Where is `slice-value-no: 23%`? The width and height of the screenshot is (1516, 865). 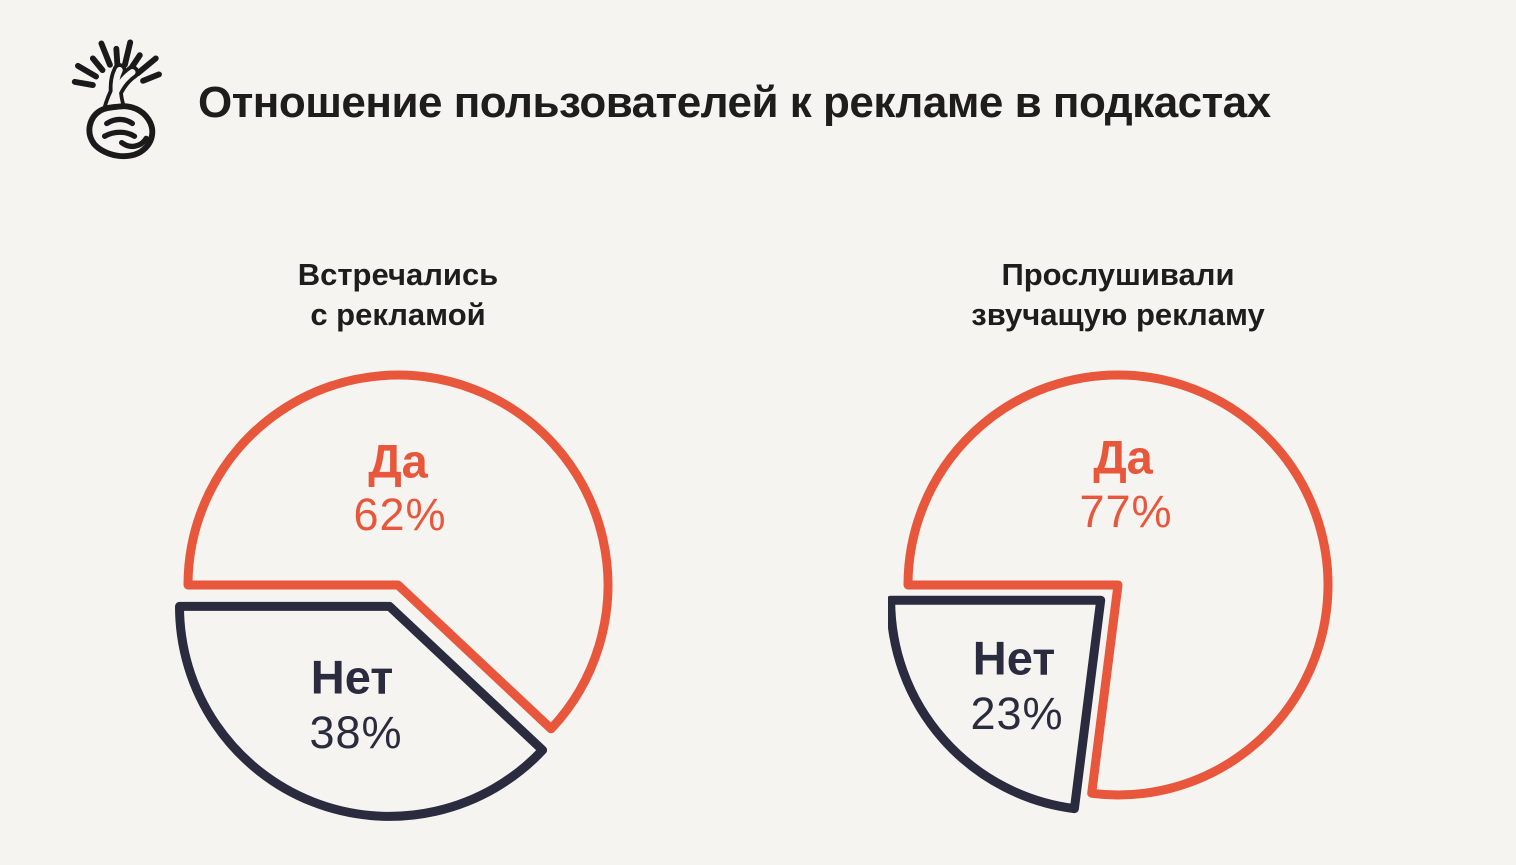 slice-value-no: 23% is located at coordinates (1017, 713).